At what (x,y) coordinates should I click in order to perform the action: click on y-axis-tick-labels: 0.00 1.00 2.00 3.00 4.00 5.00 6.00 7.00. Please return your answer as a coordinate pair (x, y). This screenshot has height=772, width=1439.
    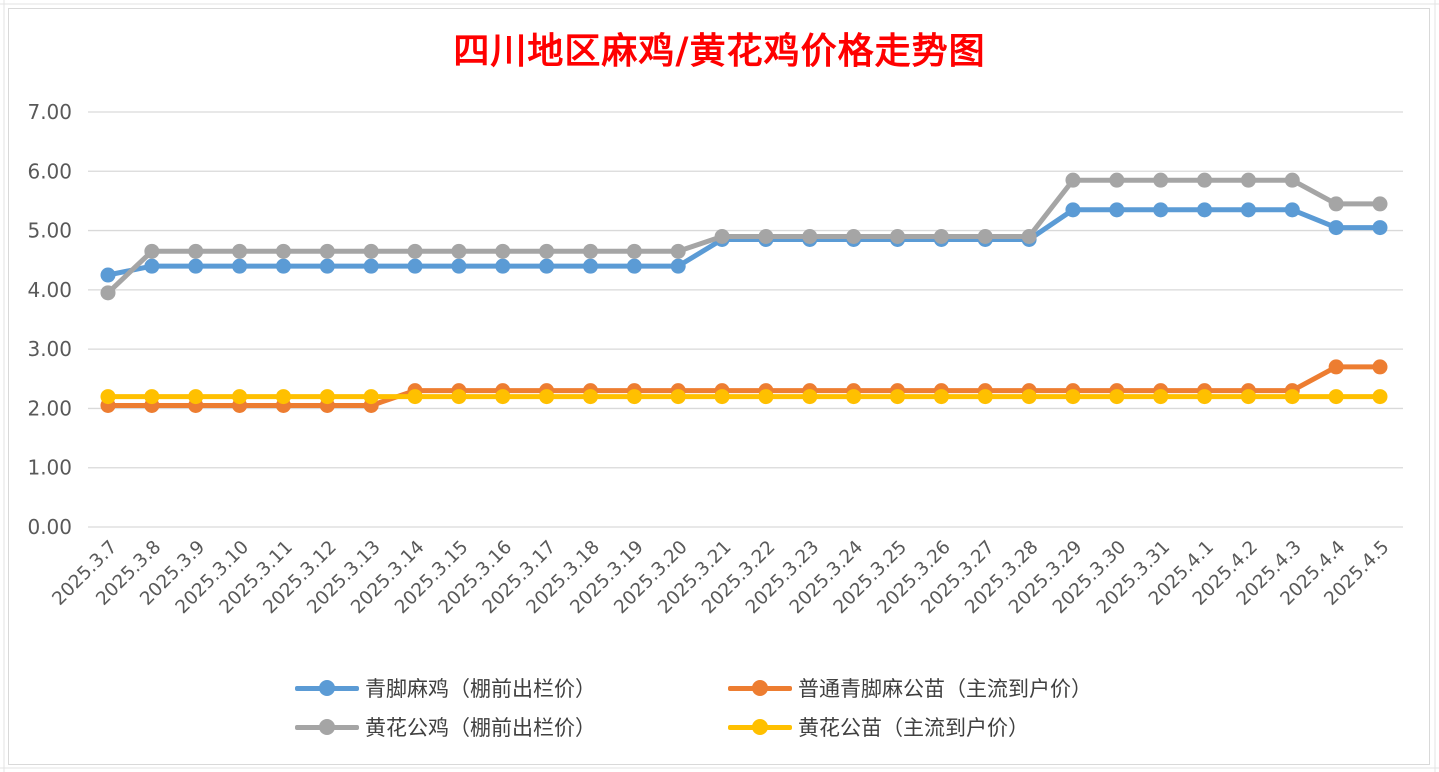
    Looking at the image, I should click on (49, 319).